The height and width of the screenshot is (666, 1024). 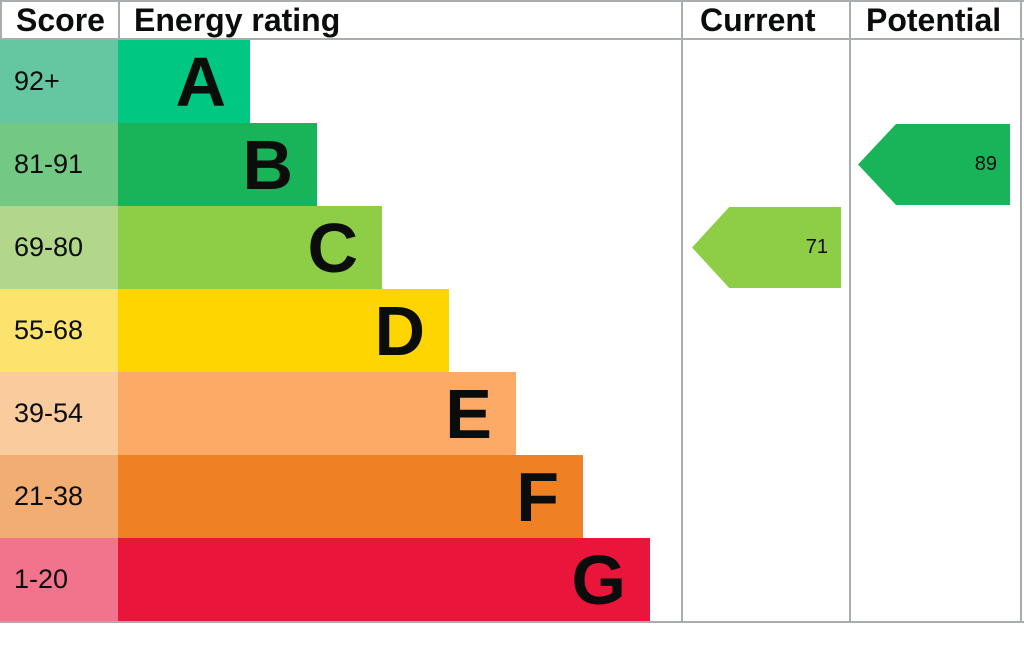 I want to click on rating-bar-B: B, so click(x=217, y=164).